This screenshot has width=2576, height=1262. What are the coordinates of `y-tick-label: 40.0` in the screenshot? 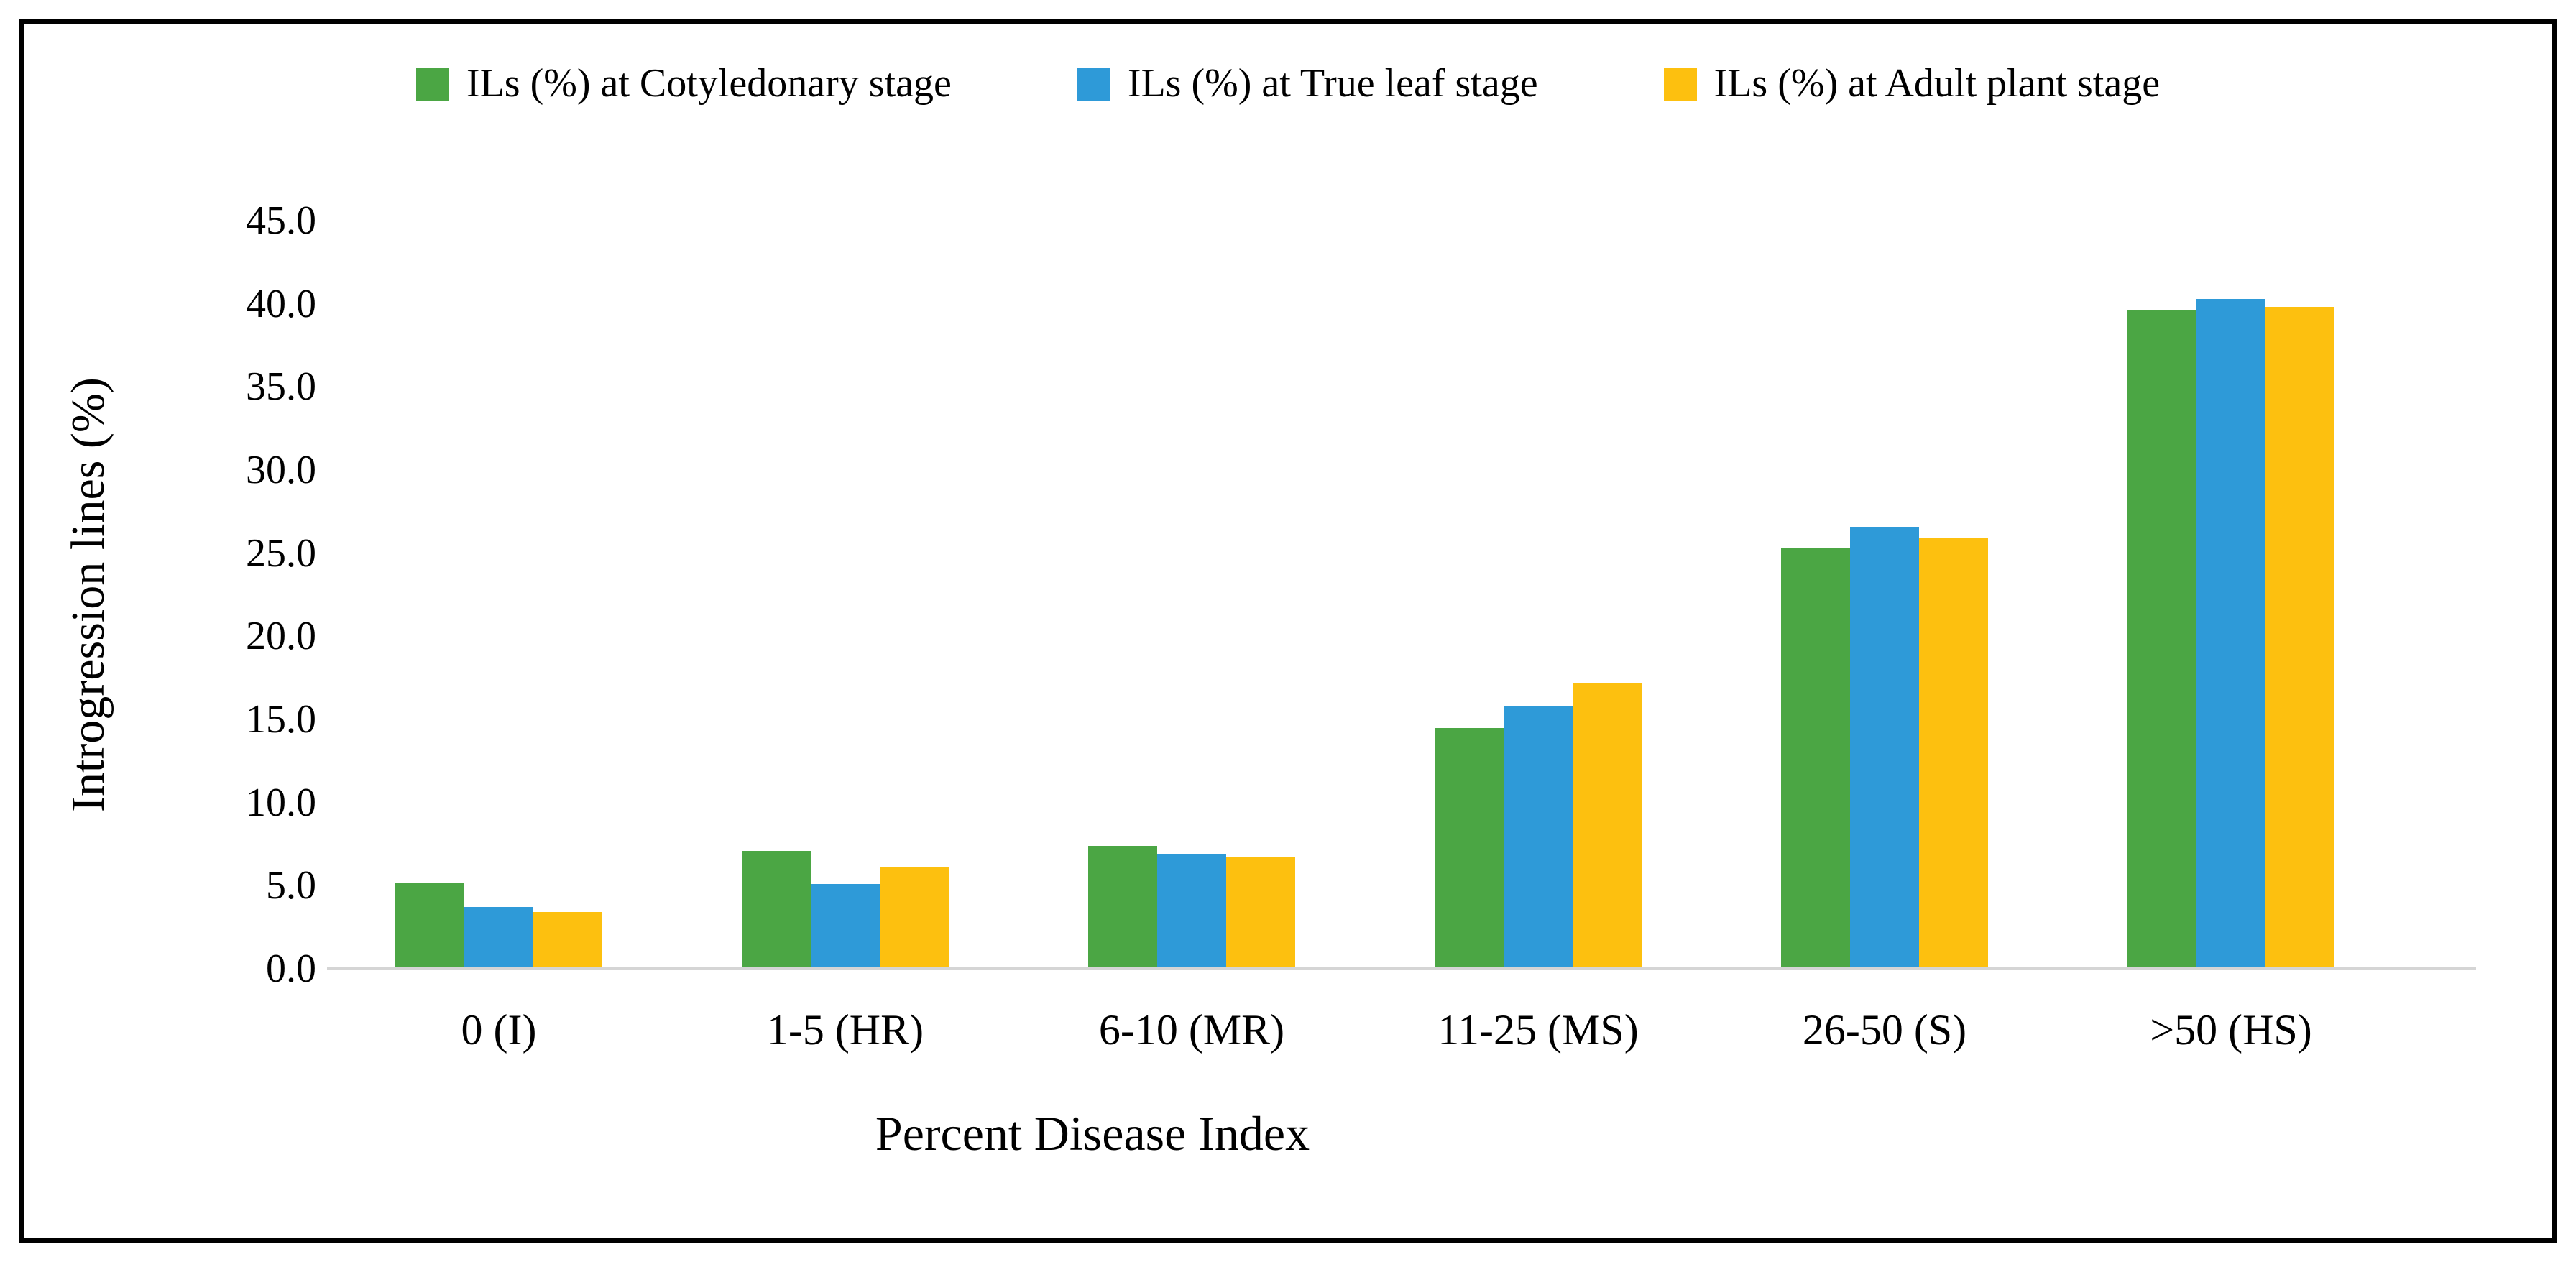 It's located at (281, 303).